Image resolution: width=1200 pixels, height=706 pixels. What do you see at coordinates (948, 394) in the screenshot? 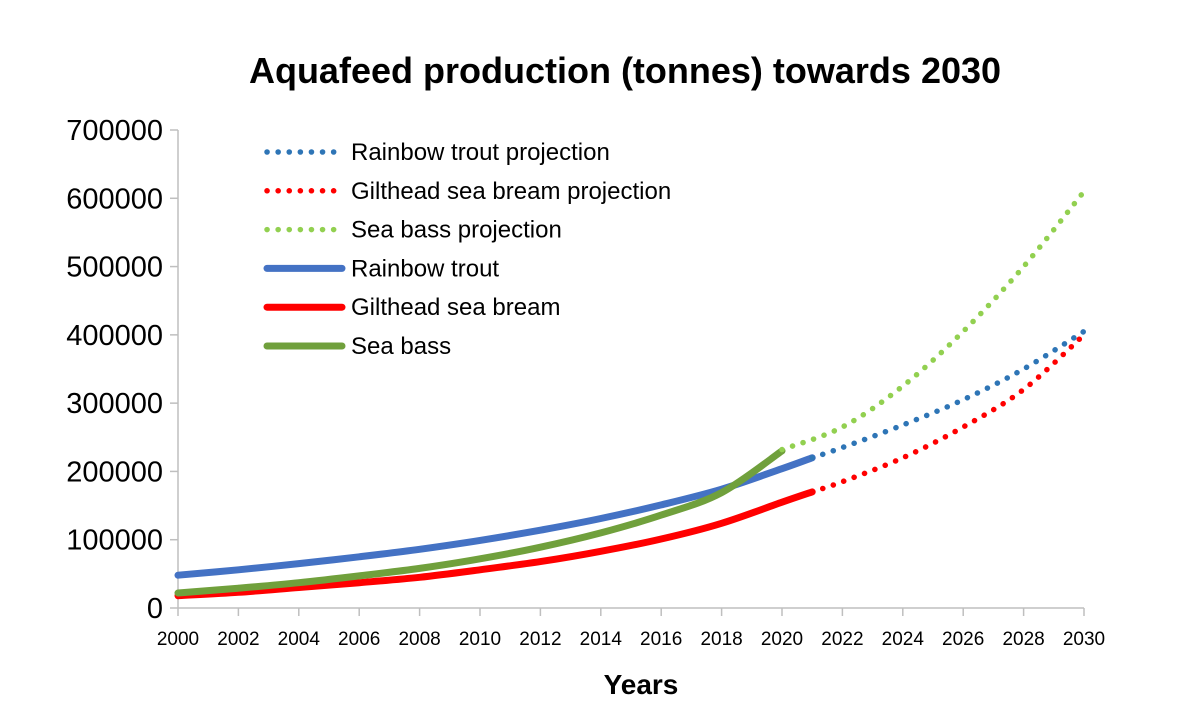
I see `series-line-rainbow-trout-projection` at bounding box center [948, 394].